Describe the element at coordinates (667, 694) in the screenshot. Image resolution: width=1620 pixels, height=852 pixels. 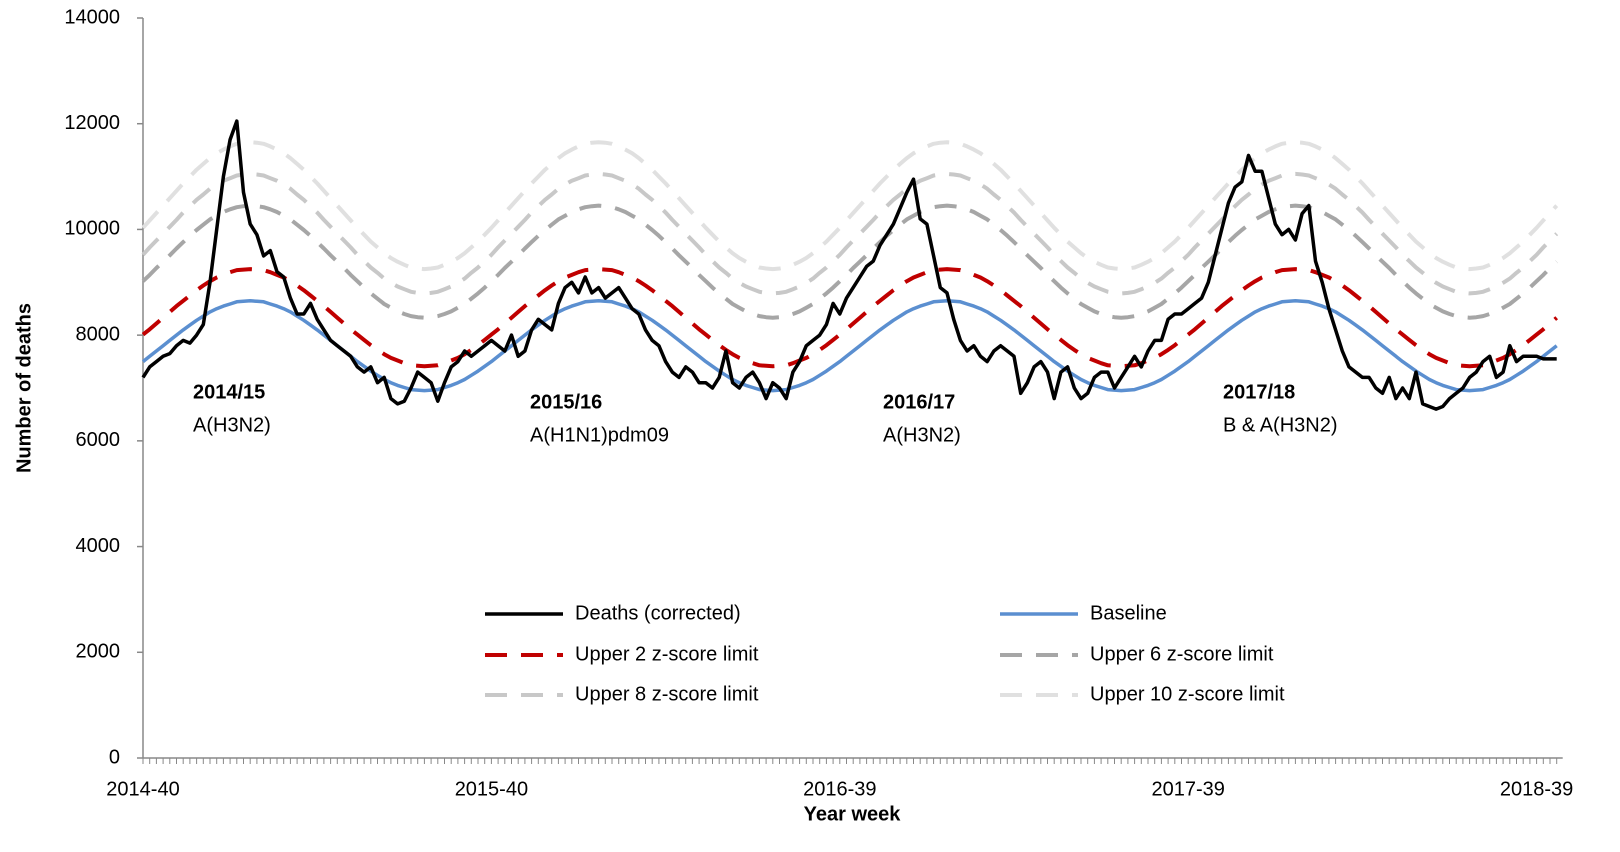
I see `legend-label: Upper 8 z-score limit` at that location.